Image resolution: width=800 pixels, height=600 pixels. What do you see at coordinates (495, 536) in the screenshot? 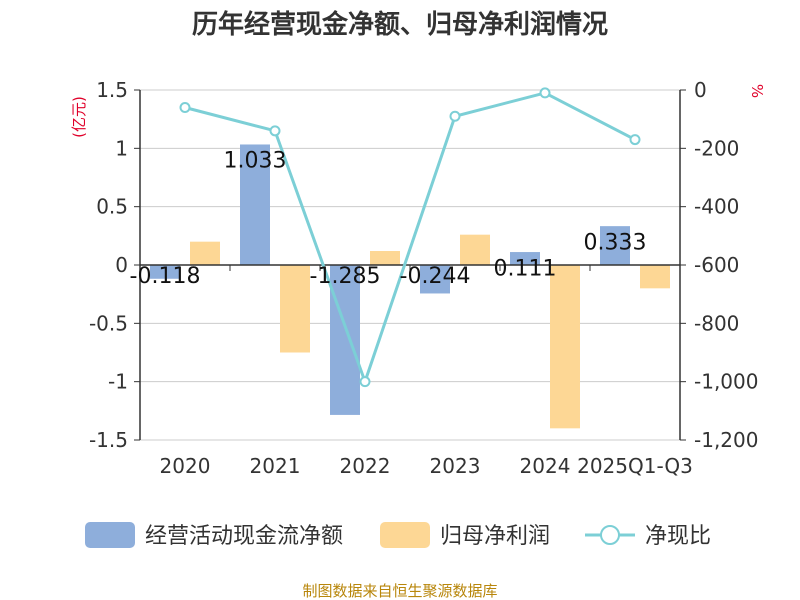
I see `legend-label-profit: 归母净利润` at bounding box center [495, 536].